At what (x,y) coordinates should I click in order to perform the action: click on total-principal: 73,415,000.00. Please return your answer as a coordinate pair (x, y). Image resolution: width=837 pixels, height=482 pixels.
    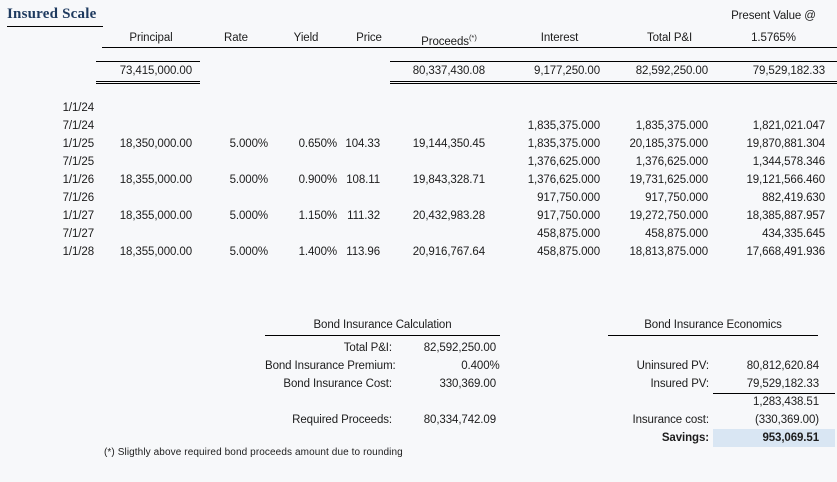
    Looking at the image, I should click on (148, 72).